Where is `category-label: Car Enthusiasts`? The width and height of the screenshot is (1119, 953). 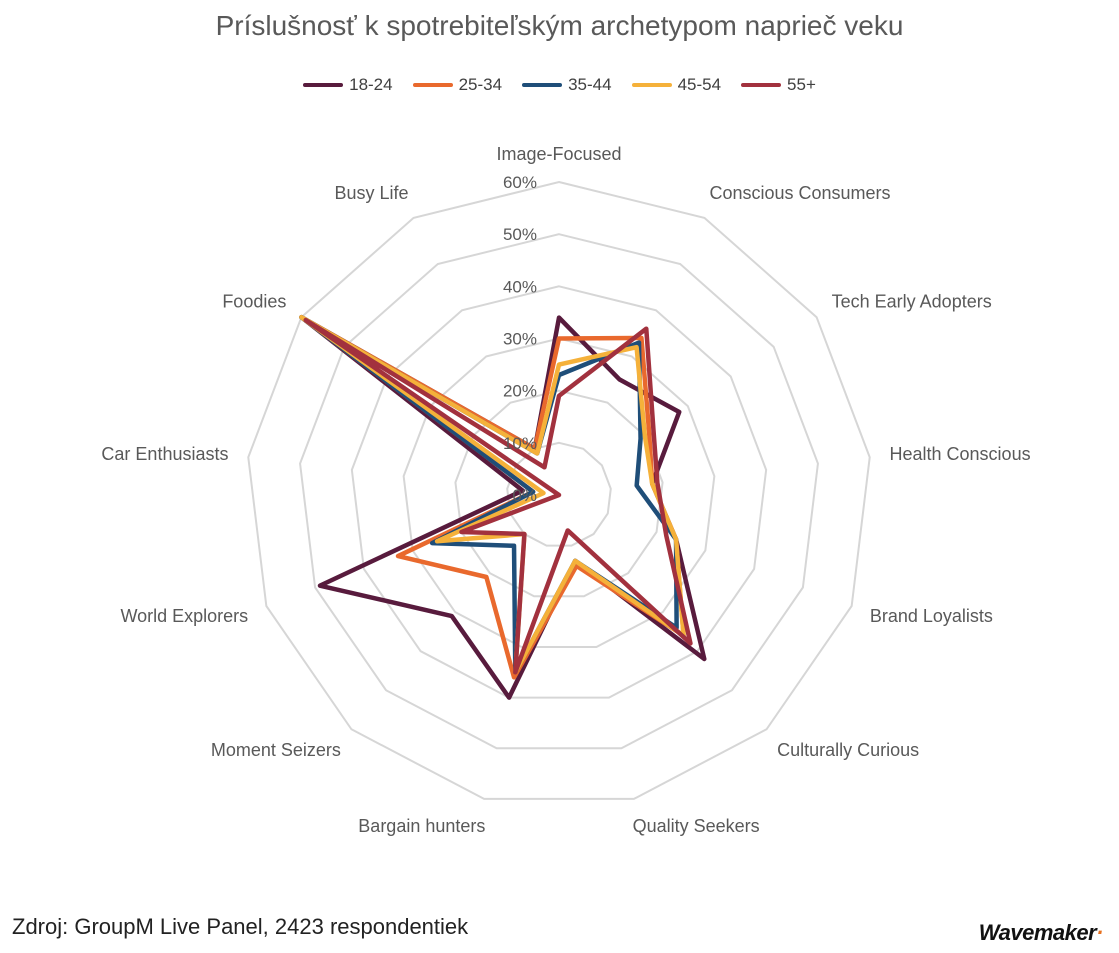 category-label: Car Enthusiasts is located at coordinates (164, 454).